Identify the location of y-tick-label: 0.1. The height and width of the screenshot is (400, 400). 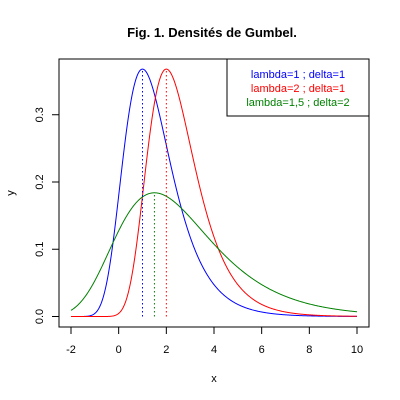
(40, 249).